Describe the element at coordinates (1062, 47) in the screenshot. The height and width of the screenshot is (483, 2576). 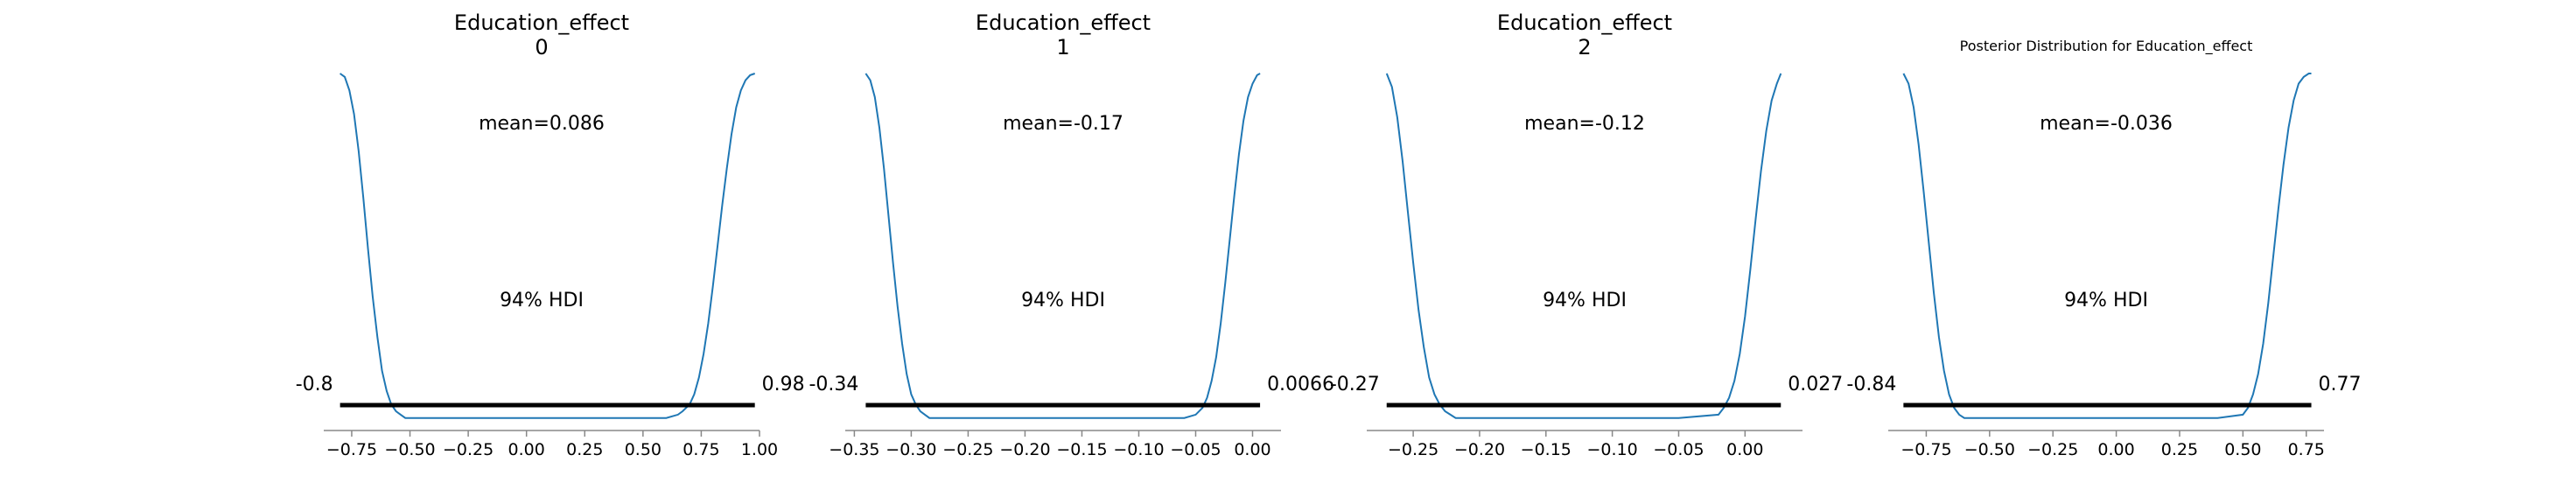
I see `panel-1-subtitle: 1` at that location.